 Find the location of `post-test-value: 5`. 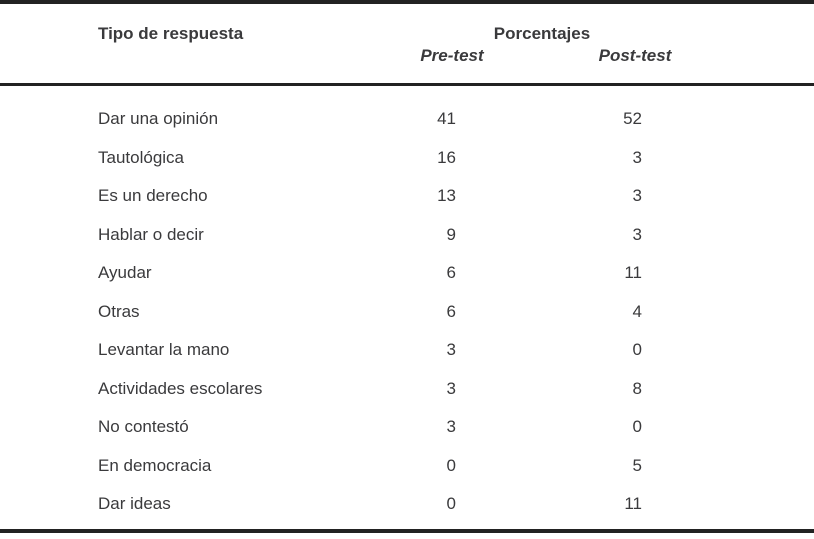

post-test-value: 5 is located at coordinates (637, 465).